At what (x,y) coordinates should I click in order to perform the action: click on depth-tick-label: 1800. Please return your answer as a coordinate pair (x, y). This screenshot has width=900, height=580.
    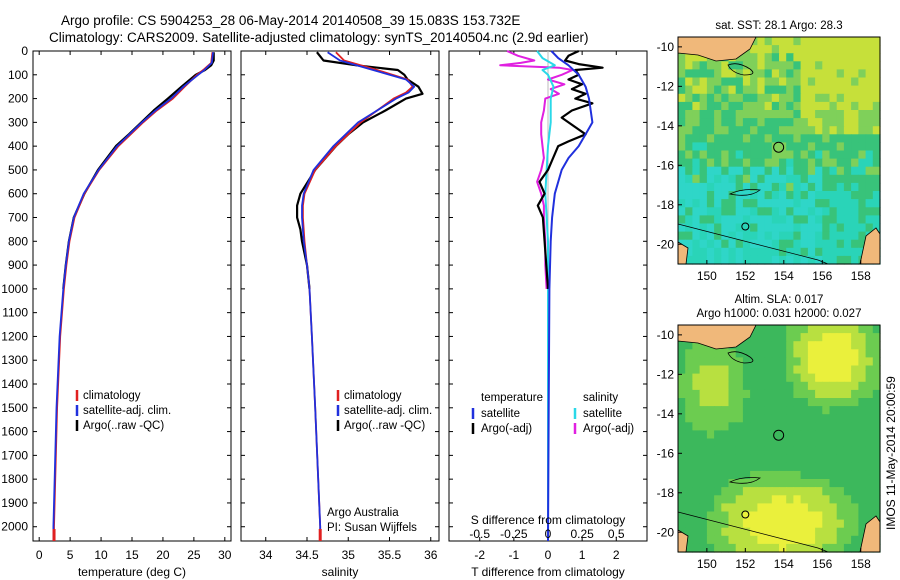
    Looking at the image, I should click on (14, 479).